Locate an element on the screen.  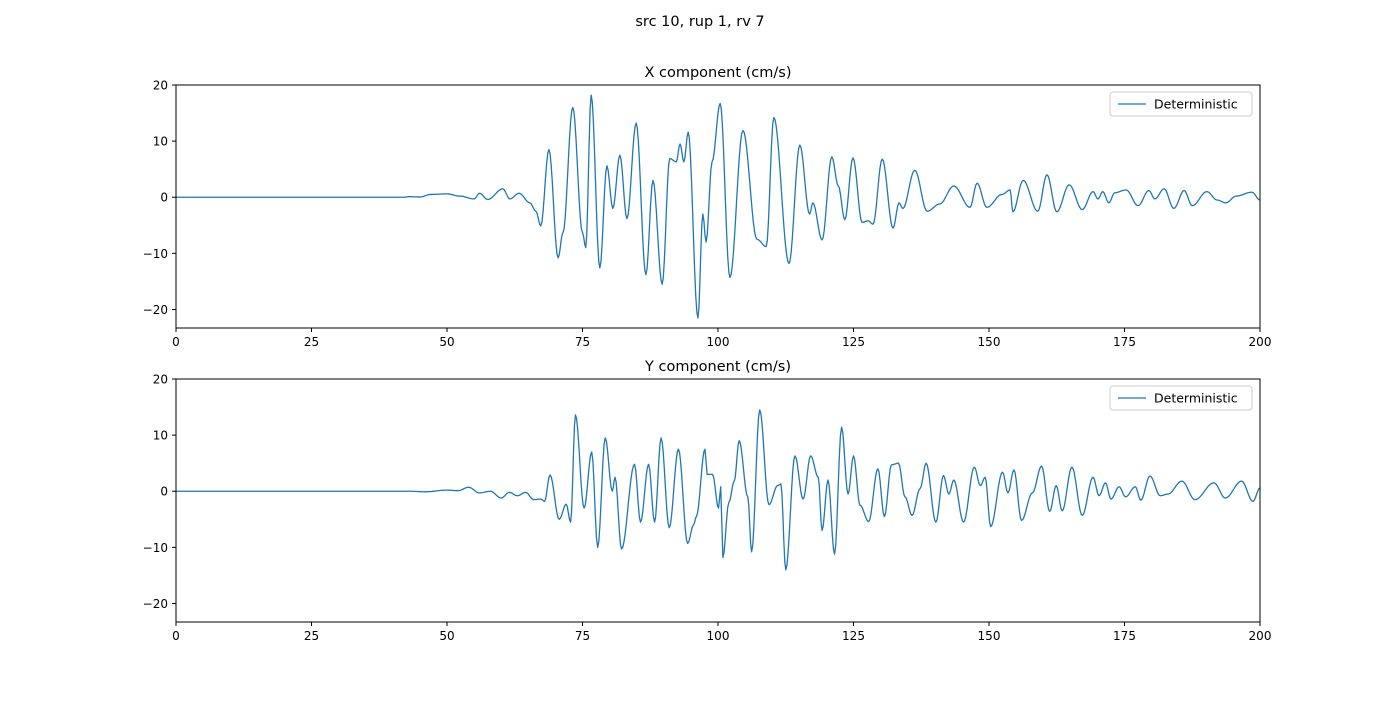
subplot-title: Y component (cm/s) is located at coordinates (717, 367).